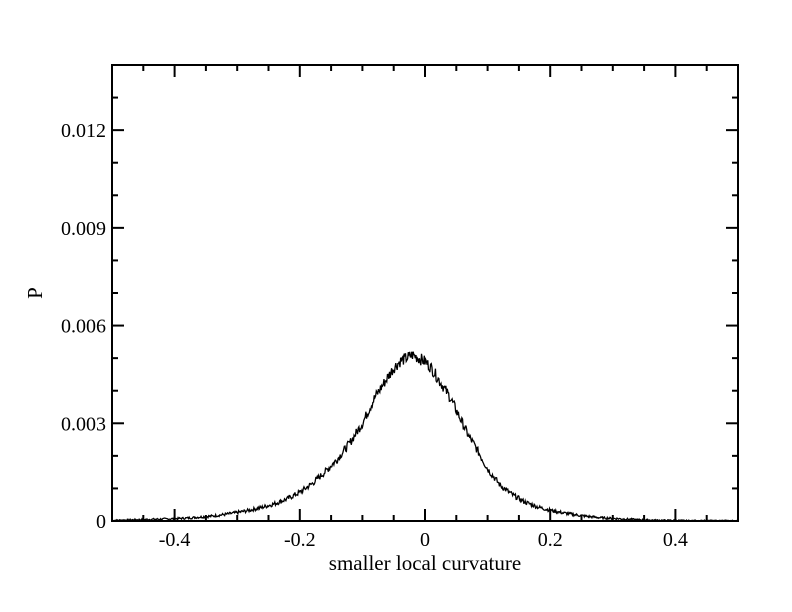  What do you see at coordinates (83, 131) in the screenshot?
I see `y-tick-label: 0.012` at bounding box center [83, 131].